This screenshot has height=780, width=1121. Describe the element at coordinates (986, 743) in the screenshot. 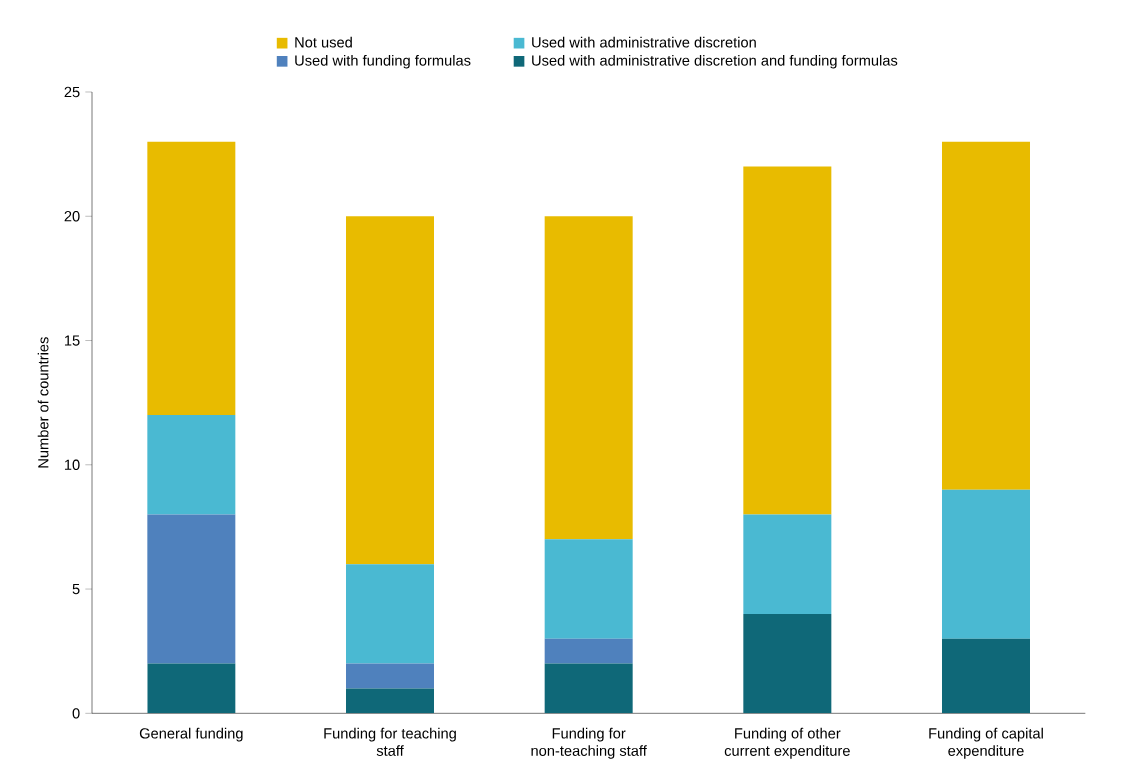

I see `x-tick-label: Funding of capital expenditure` at that location.